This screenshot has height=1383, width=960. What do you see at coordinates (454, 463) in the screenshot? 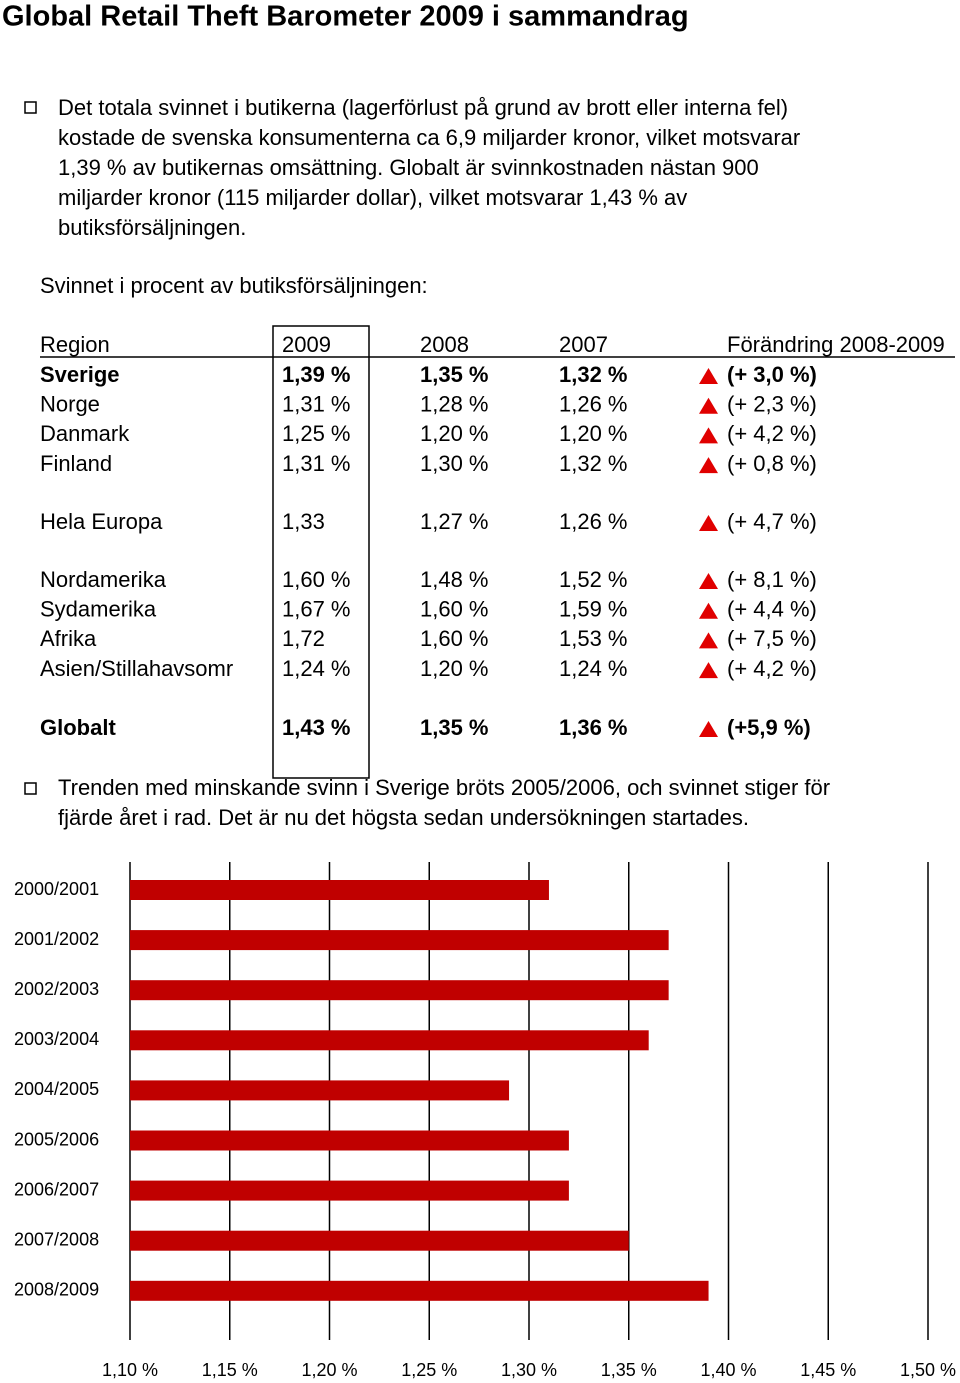
I see `table-cell: 1,30 %` at bounding box center [454, 463].